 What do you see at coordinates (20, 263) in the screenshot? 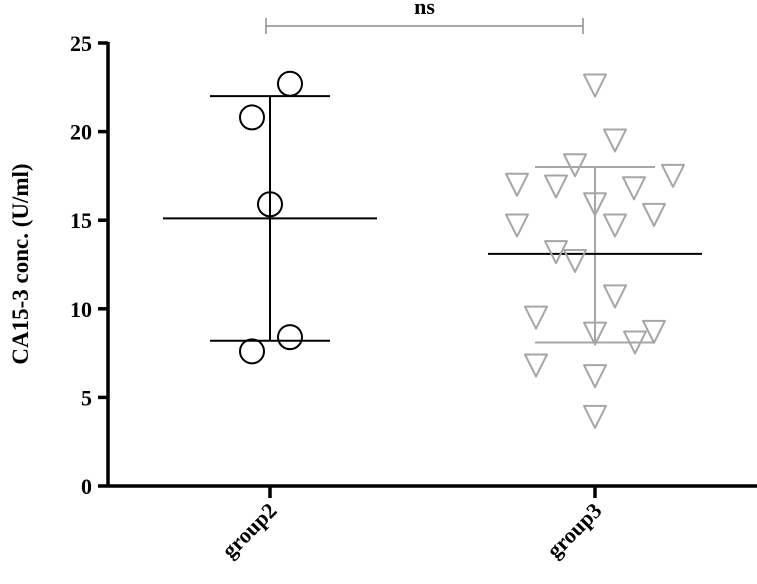
I see `y-axis-title: CA15-3 conc. (U/ml)` at bounding box center [20, 263].